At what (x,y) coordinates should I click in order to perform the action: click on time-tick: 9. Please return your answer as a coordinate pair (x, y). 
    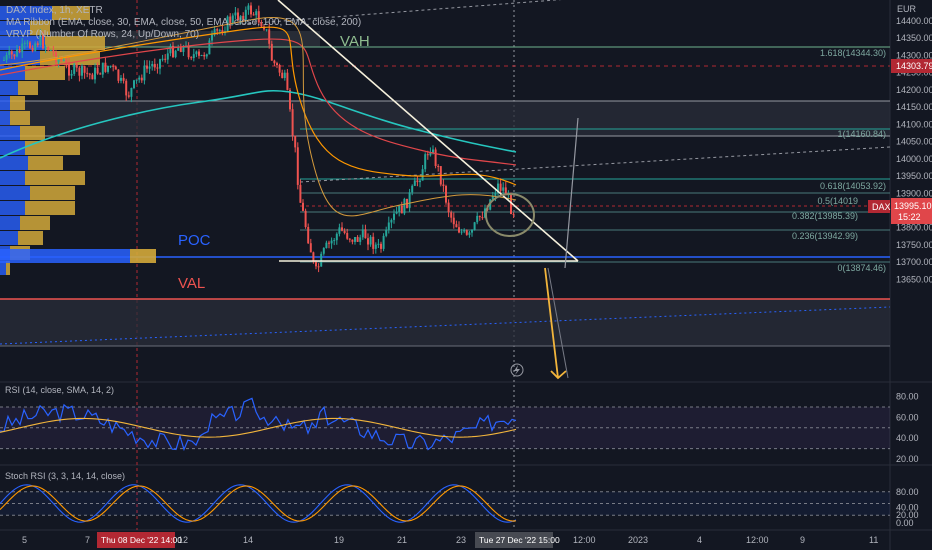
    Looking at the image, I should click on (802, 540).